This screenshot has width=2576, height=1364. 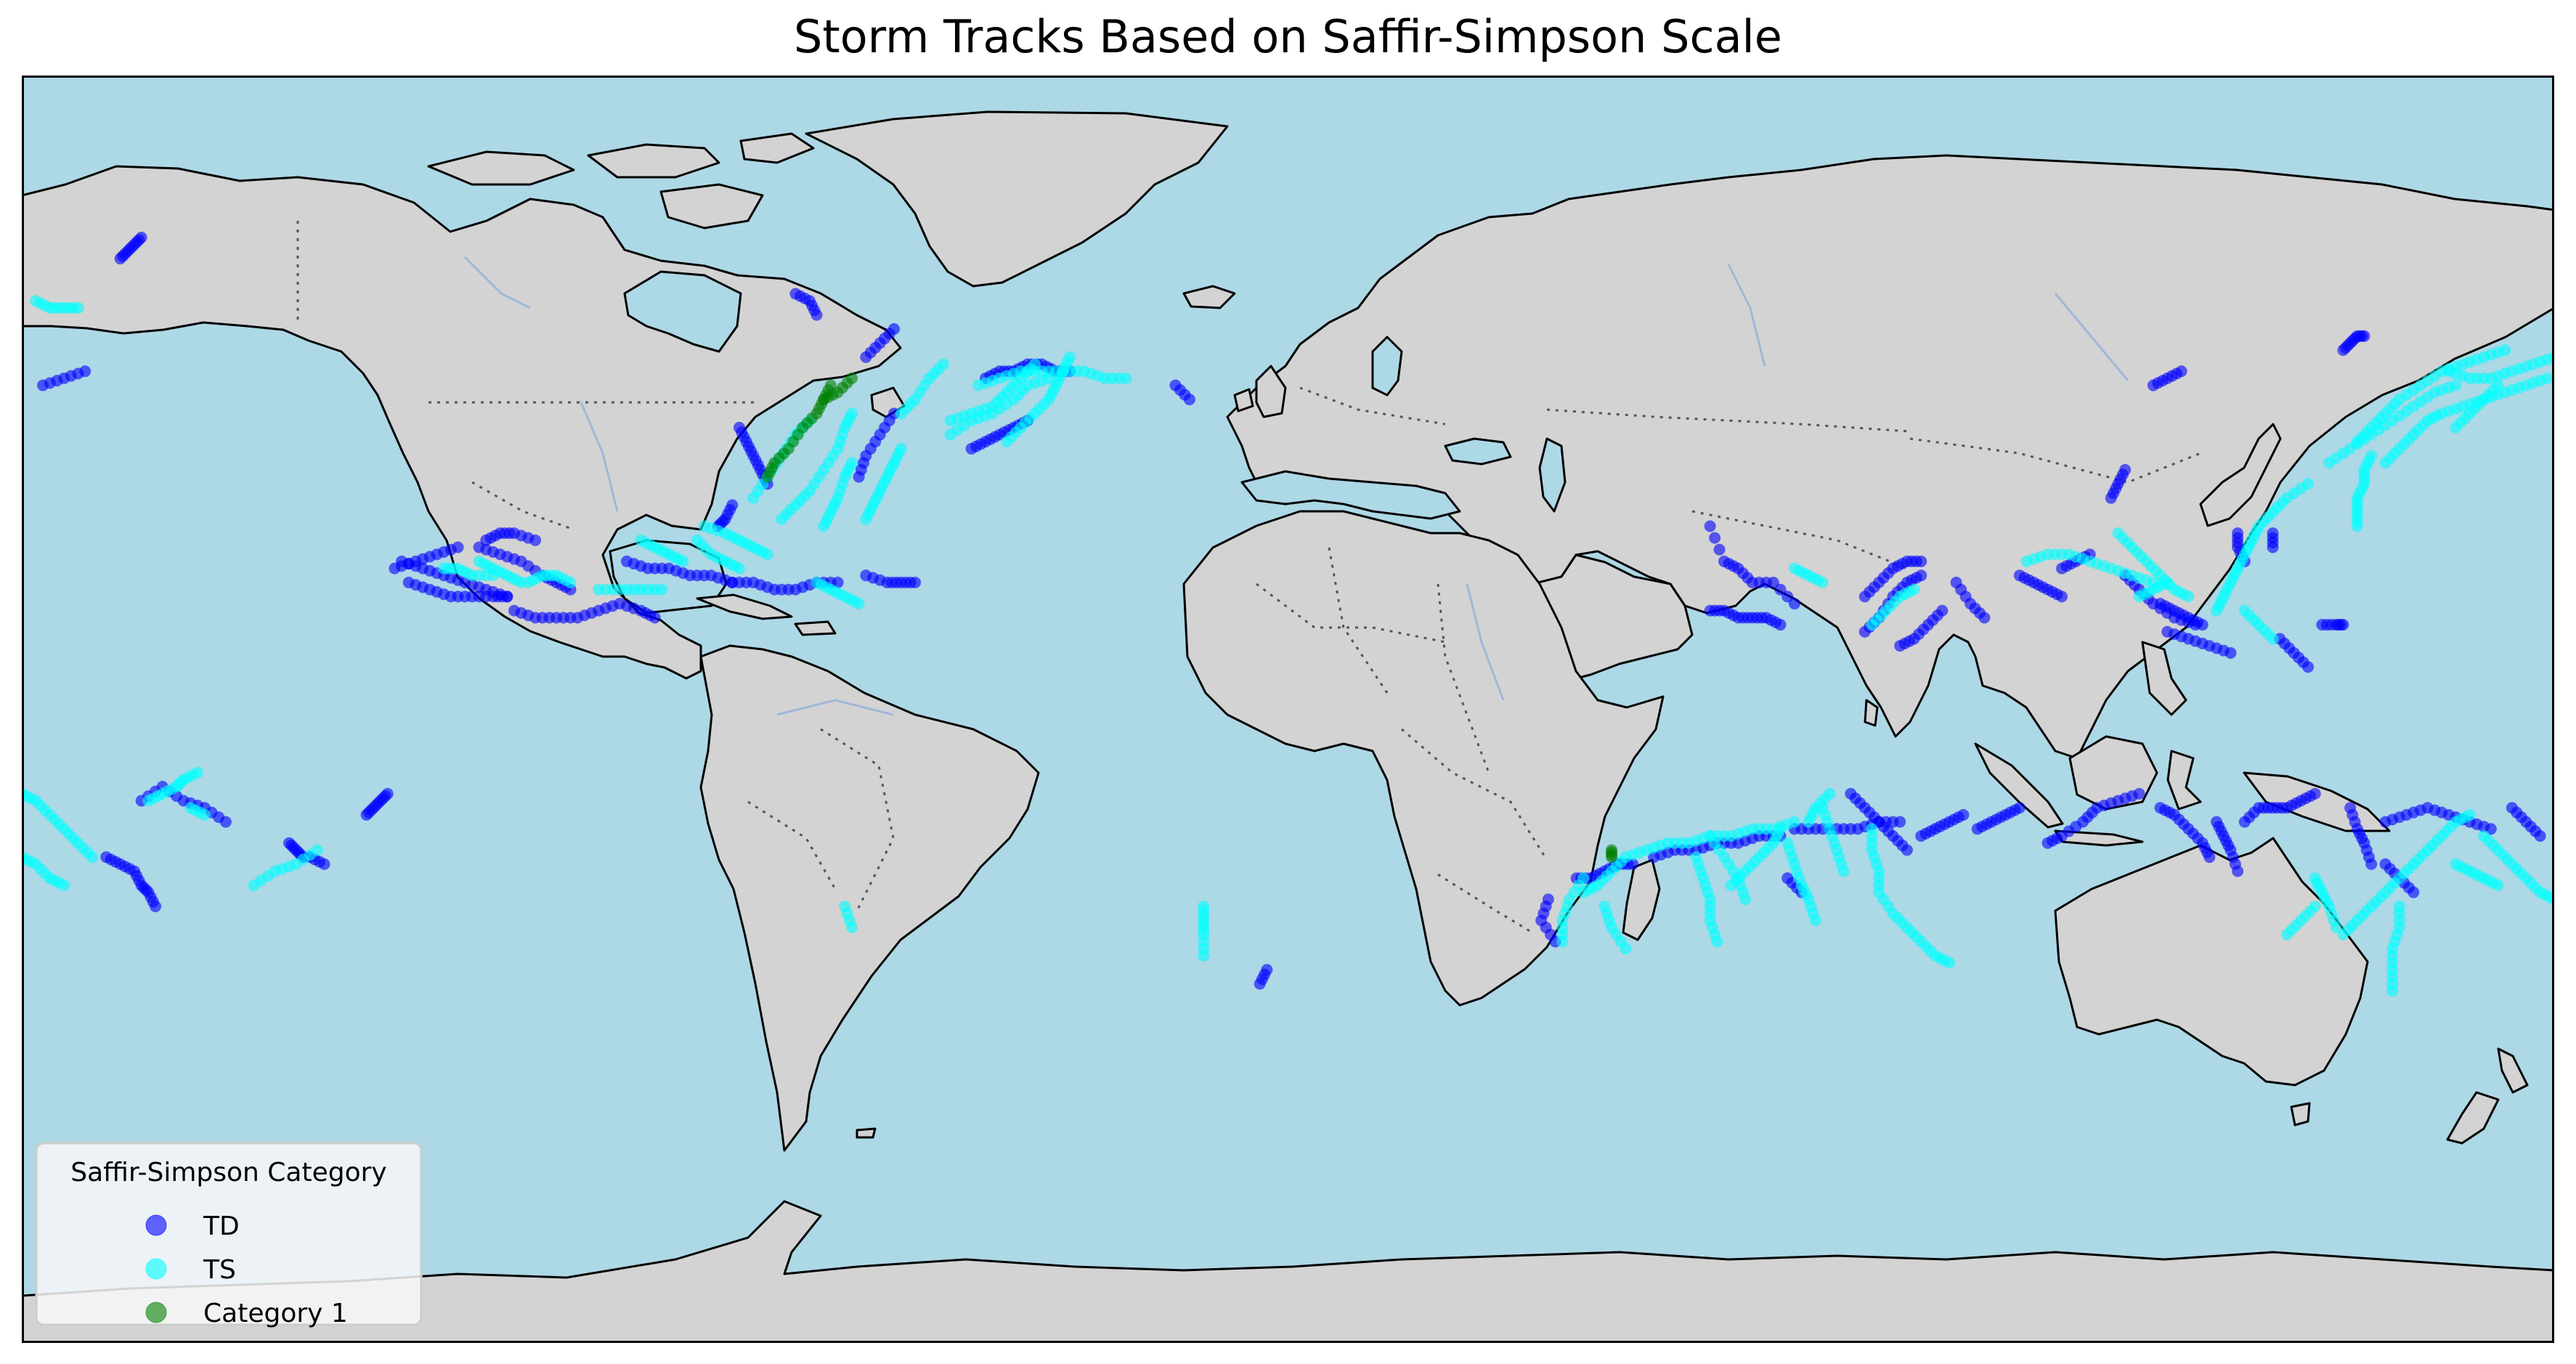 I want to click on landmass-iceland, so click(x=1209, y=297).